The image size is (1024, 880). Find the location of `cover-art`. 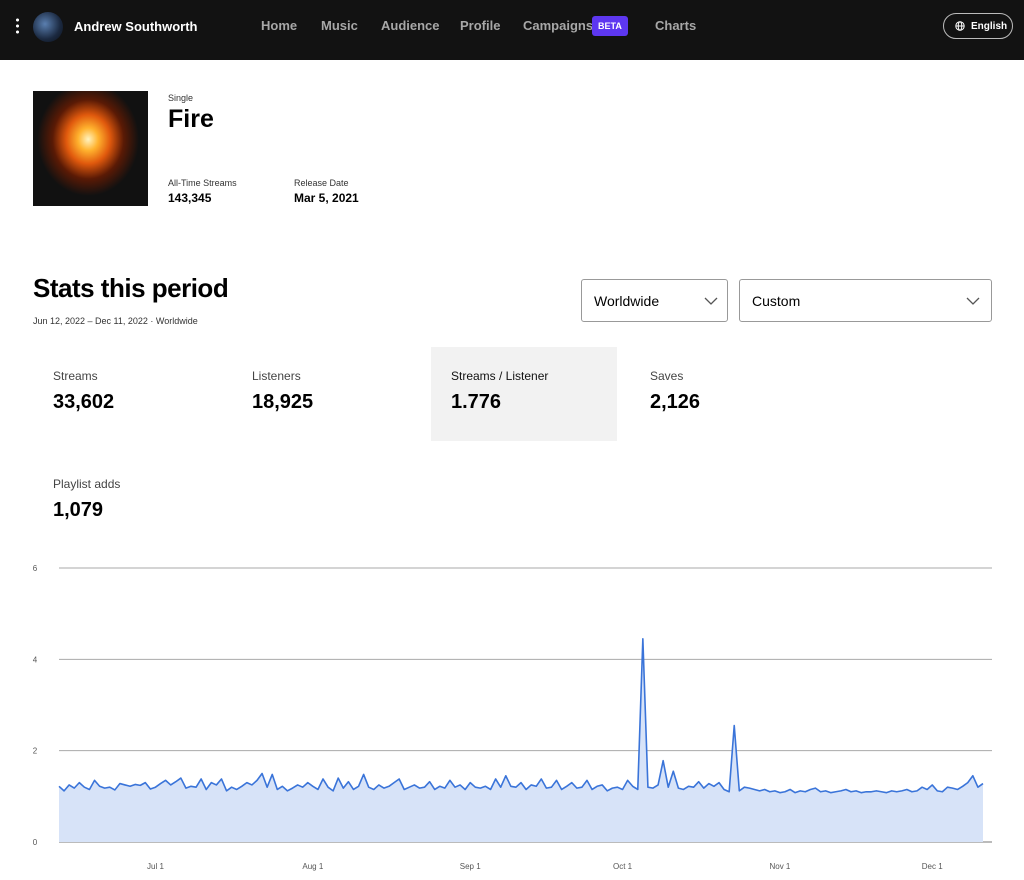

cover-art is located at coordinates (90, 148).